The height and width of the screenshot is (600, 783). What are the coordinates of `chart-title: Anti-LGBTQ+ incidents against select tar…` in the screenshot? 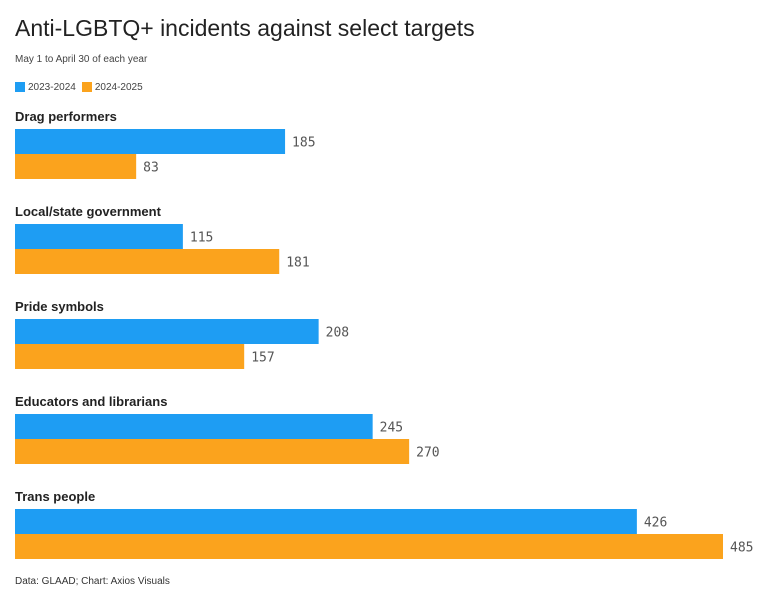 It's located at (245, 28).